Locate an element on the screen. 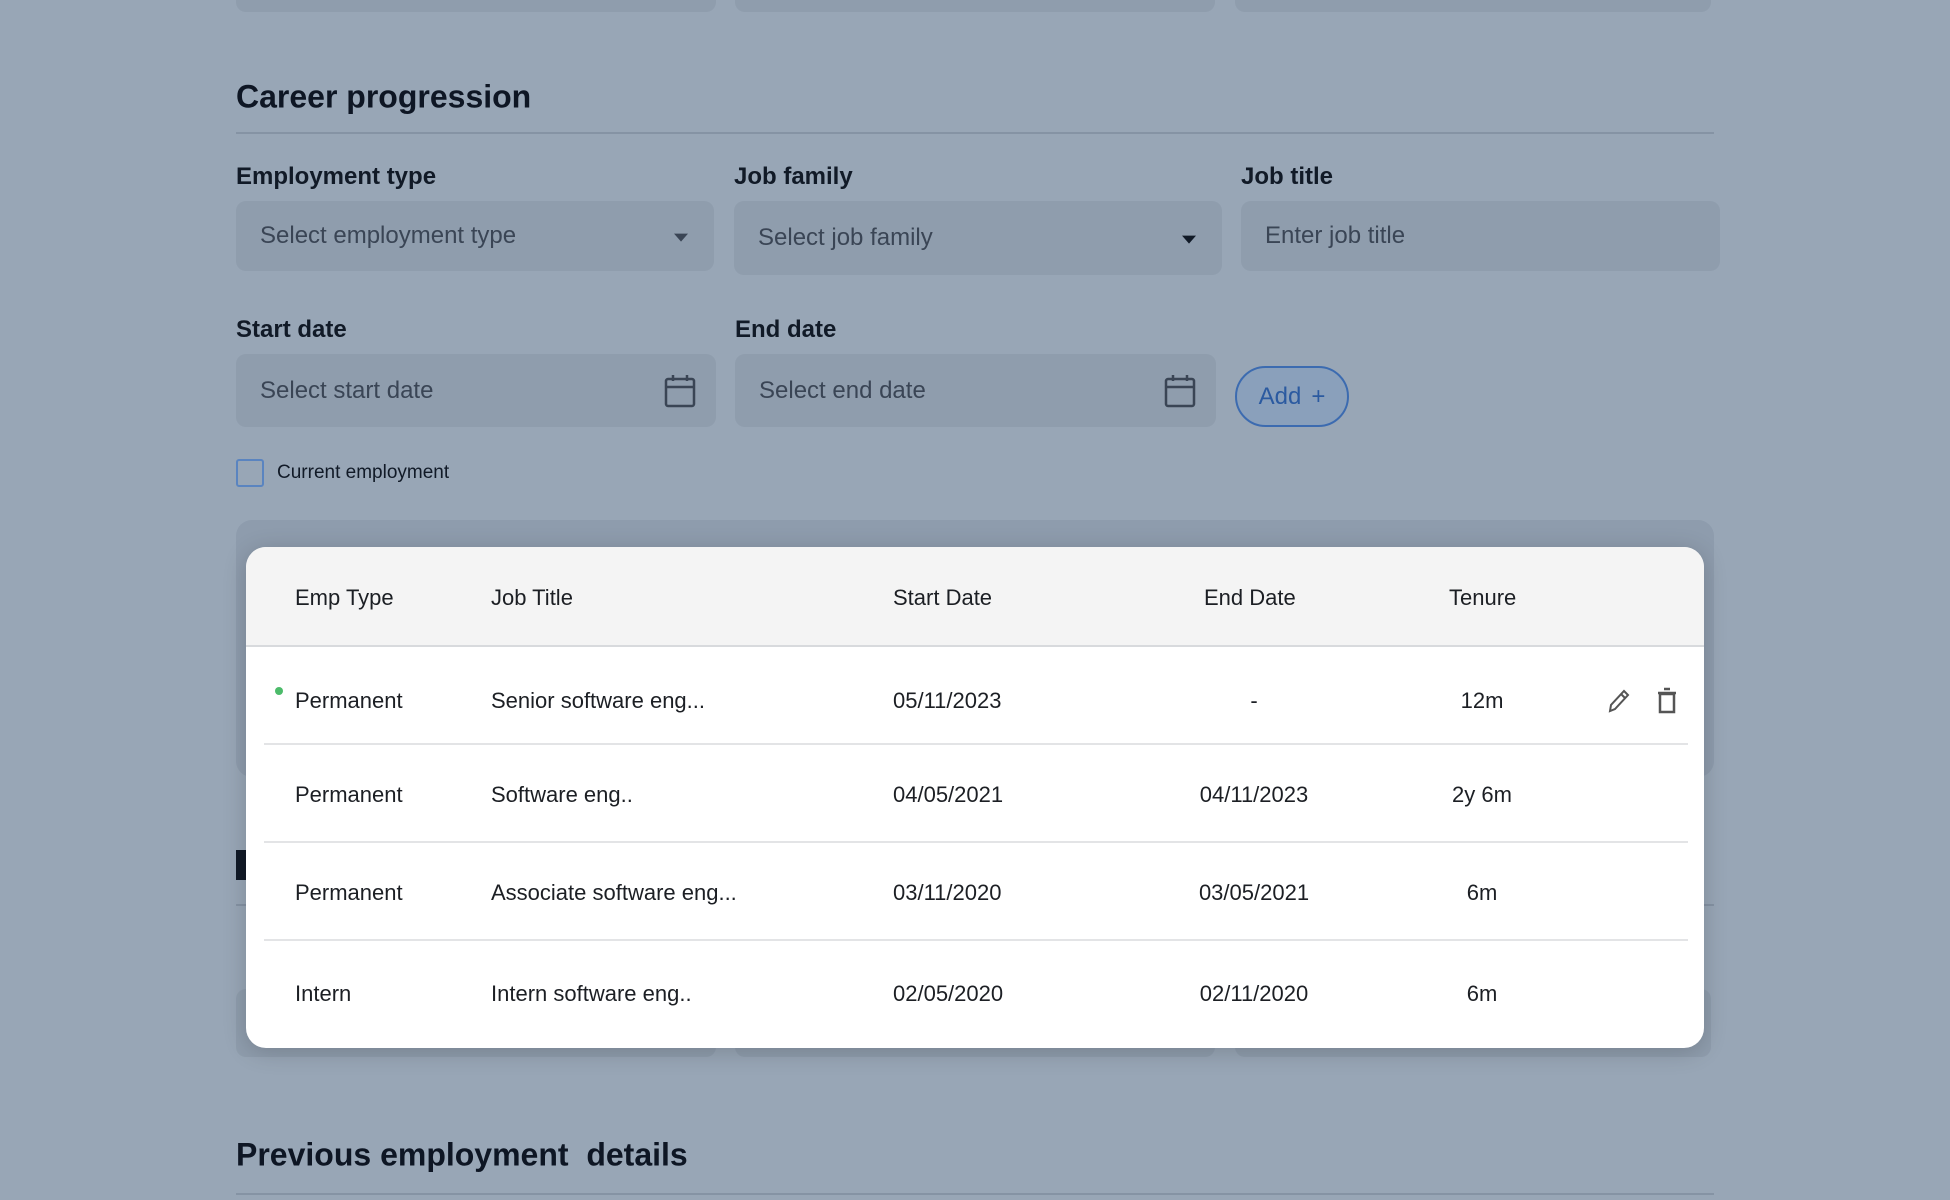  employment-type-select: Select employment type is located at coordinates (475, 236).